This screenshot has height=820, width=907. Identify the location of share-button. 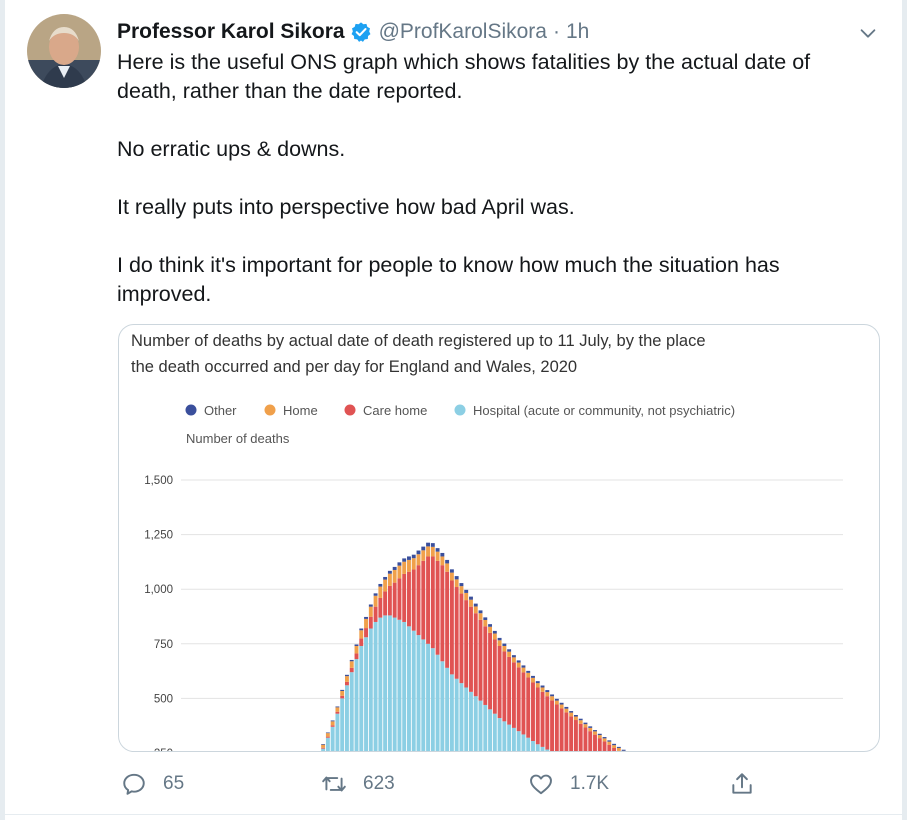
(742, 784).